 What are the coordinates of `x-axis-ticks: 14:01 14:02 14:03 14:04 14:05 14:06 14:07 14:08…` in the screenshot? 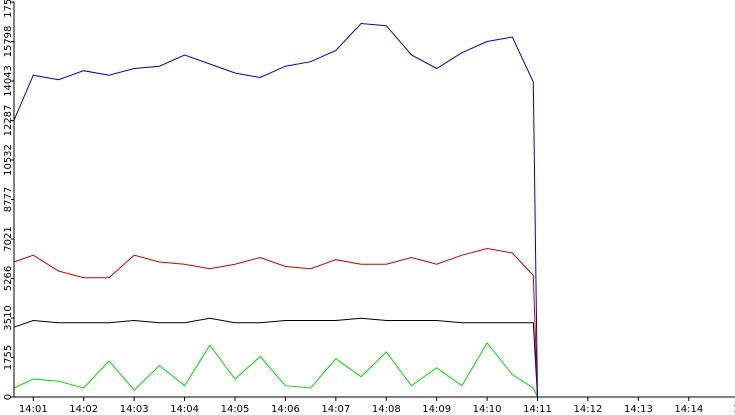 It's located at (377, 406).